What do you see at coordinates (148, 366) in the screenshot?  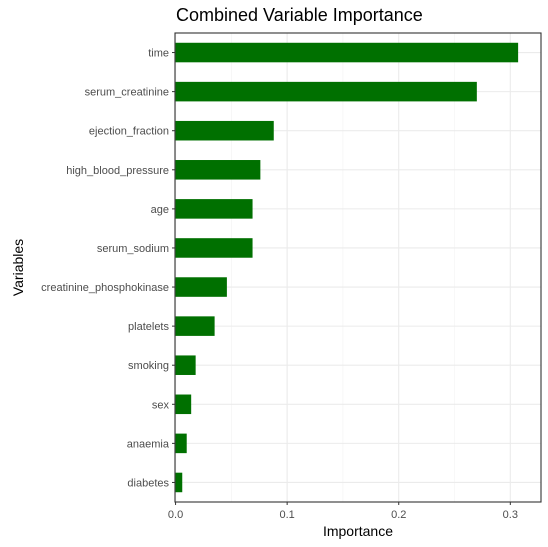 I see `y-tick-label: smoking` at bounding box center [148, 366].